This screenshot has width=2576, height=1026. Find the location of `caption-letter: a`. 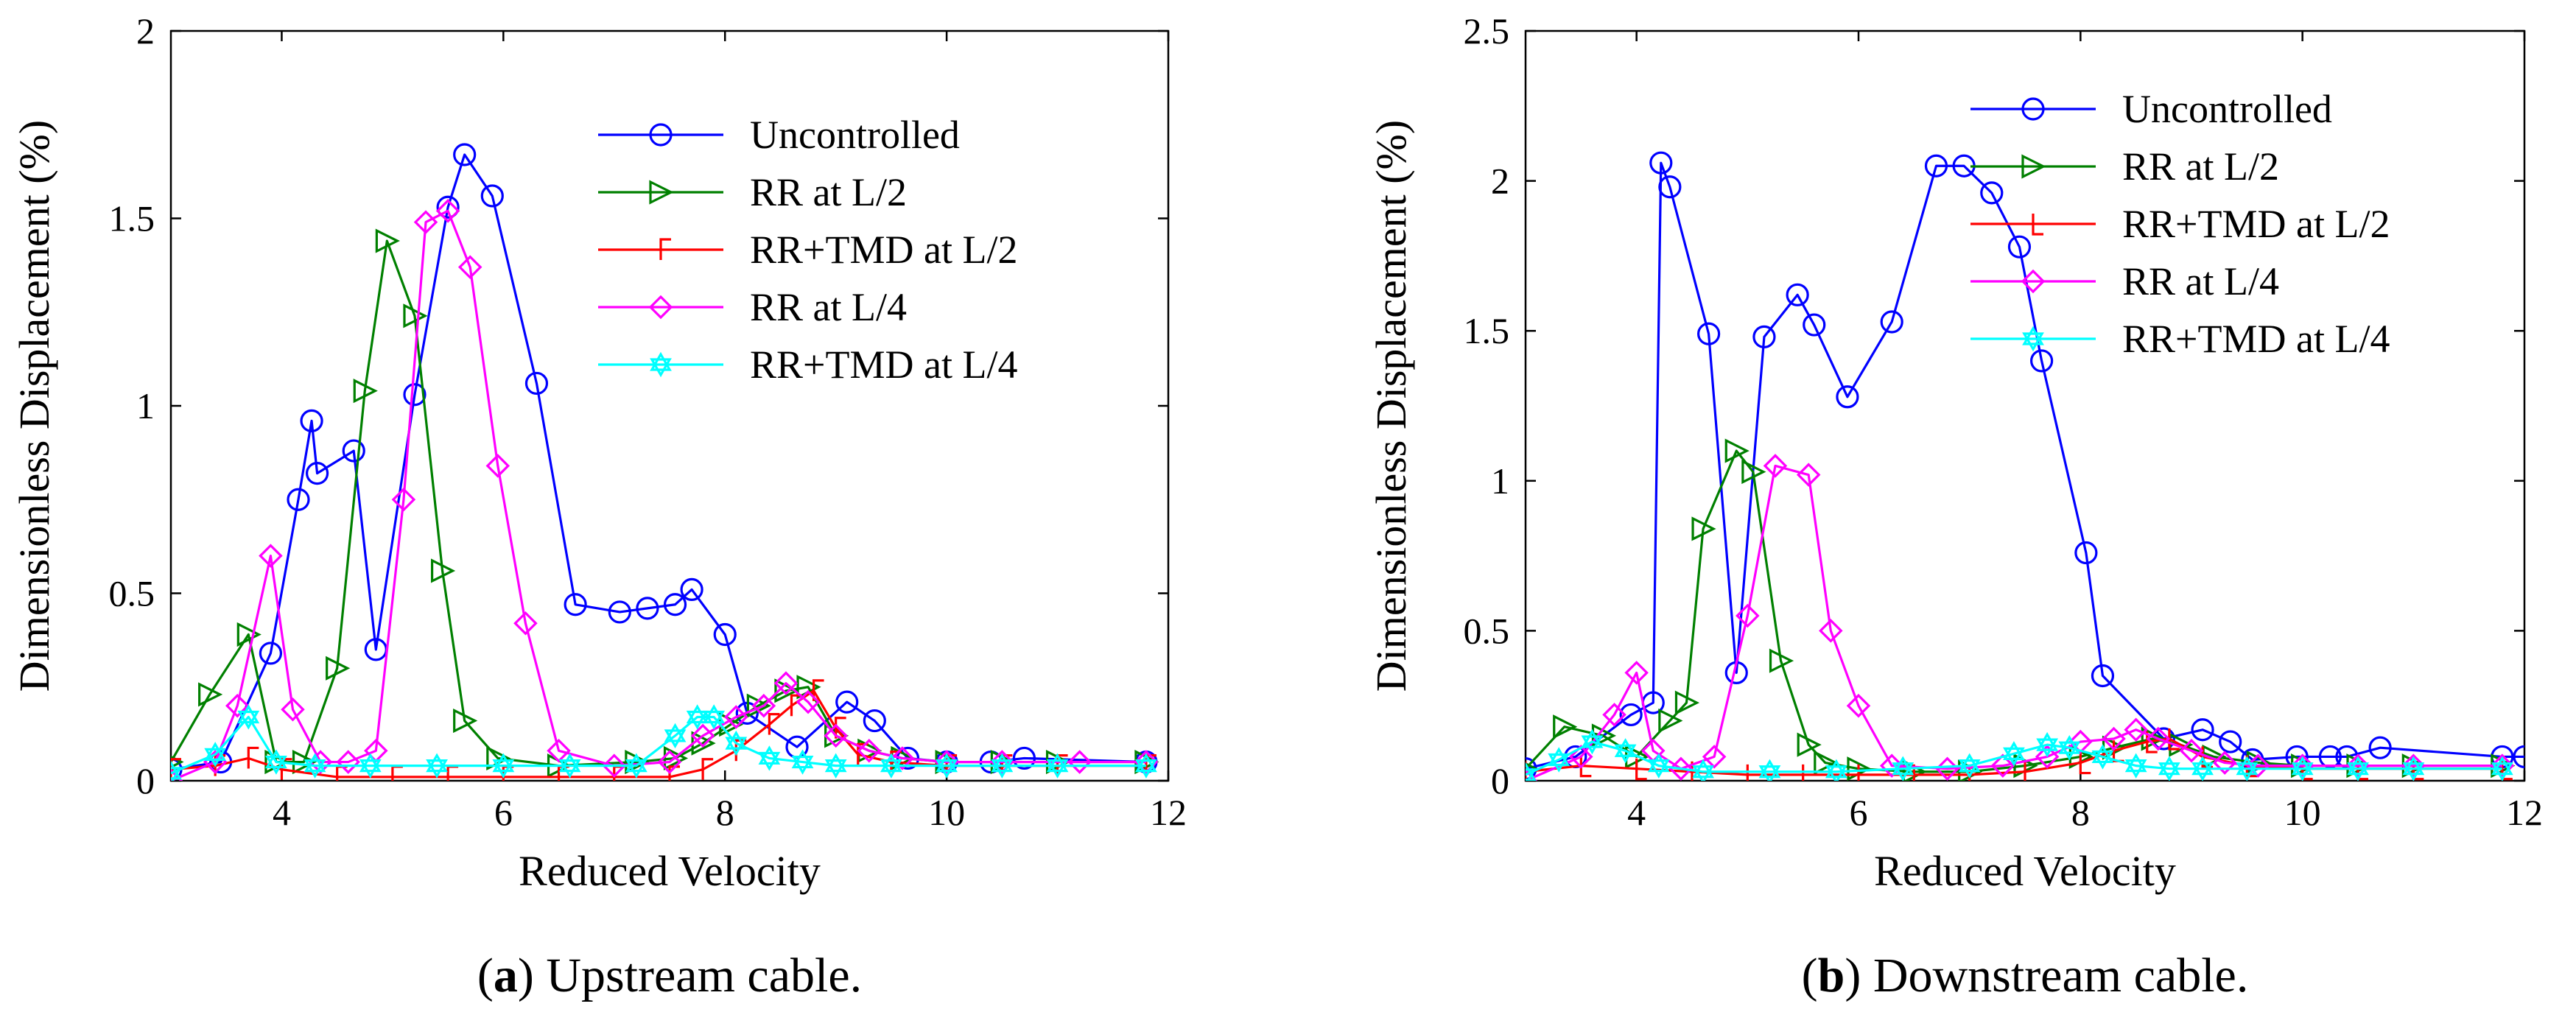

caption-letter: a is located at coordinates (506, 975).